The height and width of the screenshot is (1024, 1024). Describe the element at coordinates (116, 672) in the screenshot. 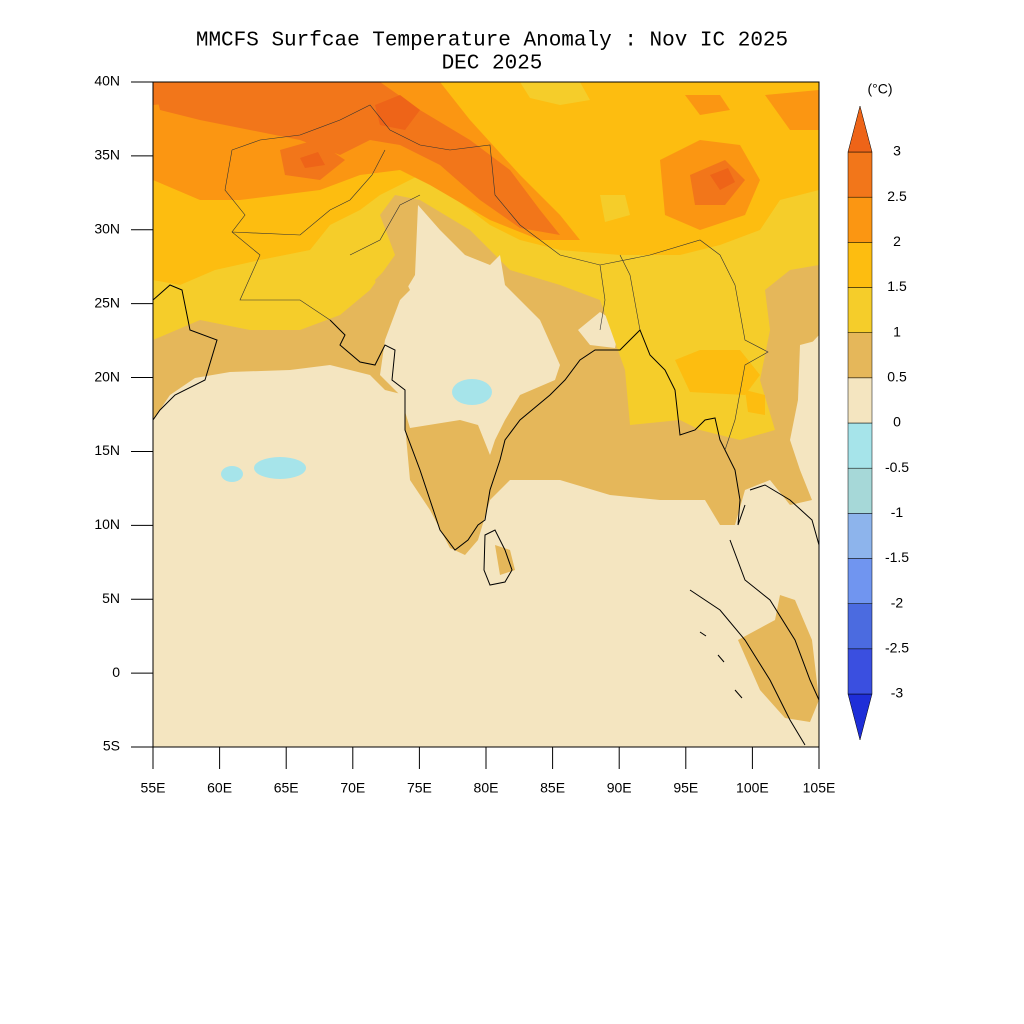

I see `y-tick-label: 0` at that location.